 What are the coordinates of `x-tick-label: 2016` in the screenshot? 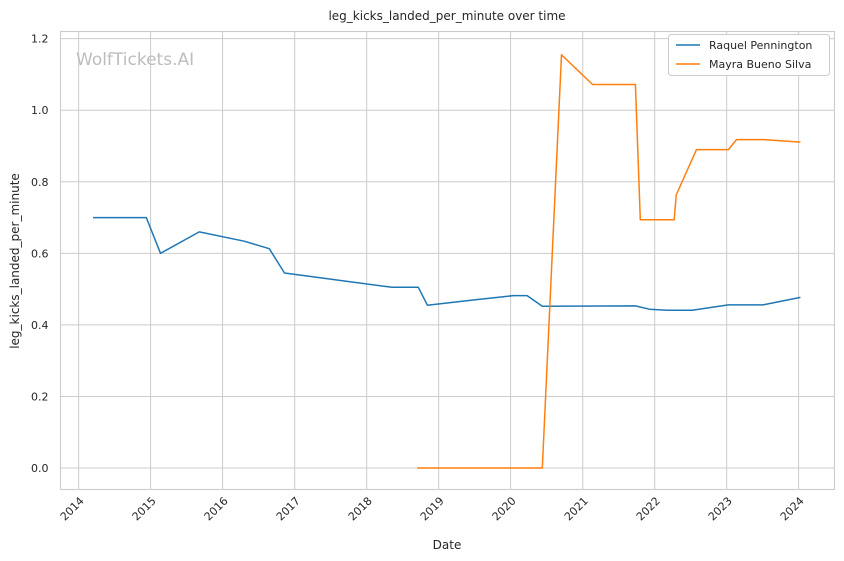 It's located at (216, 508).